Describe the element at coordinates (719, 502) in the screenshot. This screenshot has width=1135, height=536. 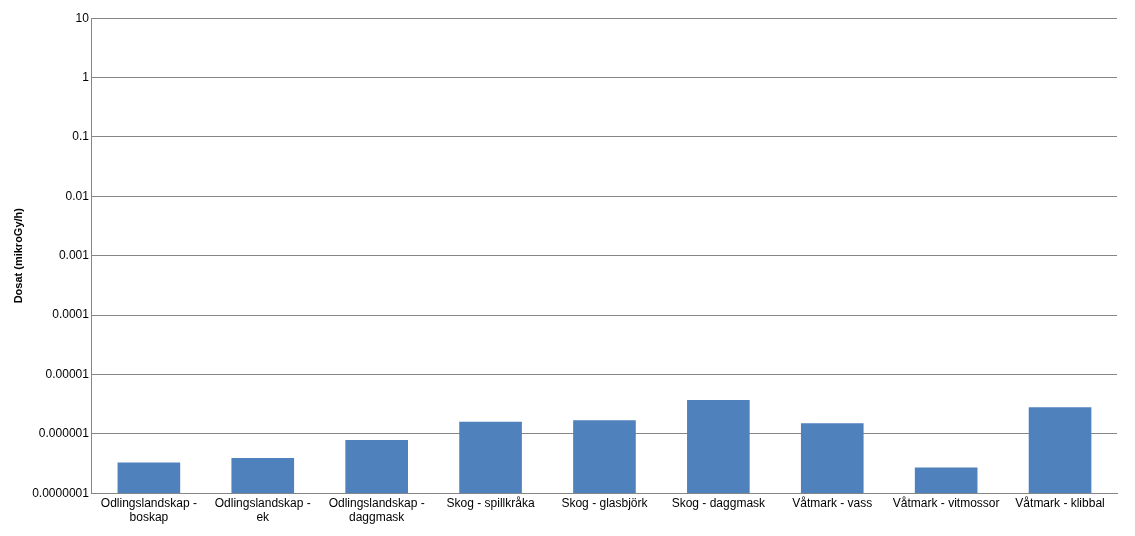
I see `x-tick-label: Skog - daggmask` at that location.